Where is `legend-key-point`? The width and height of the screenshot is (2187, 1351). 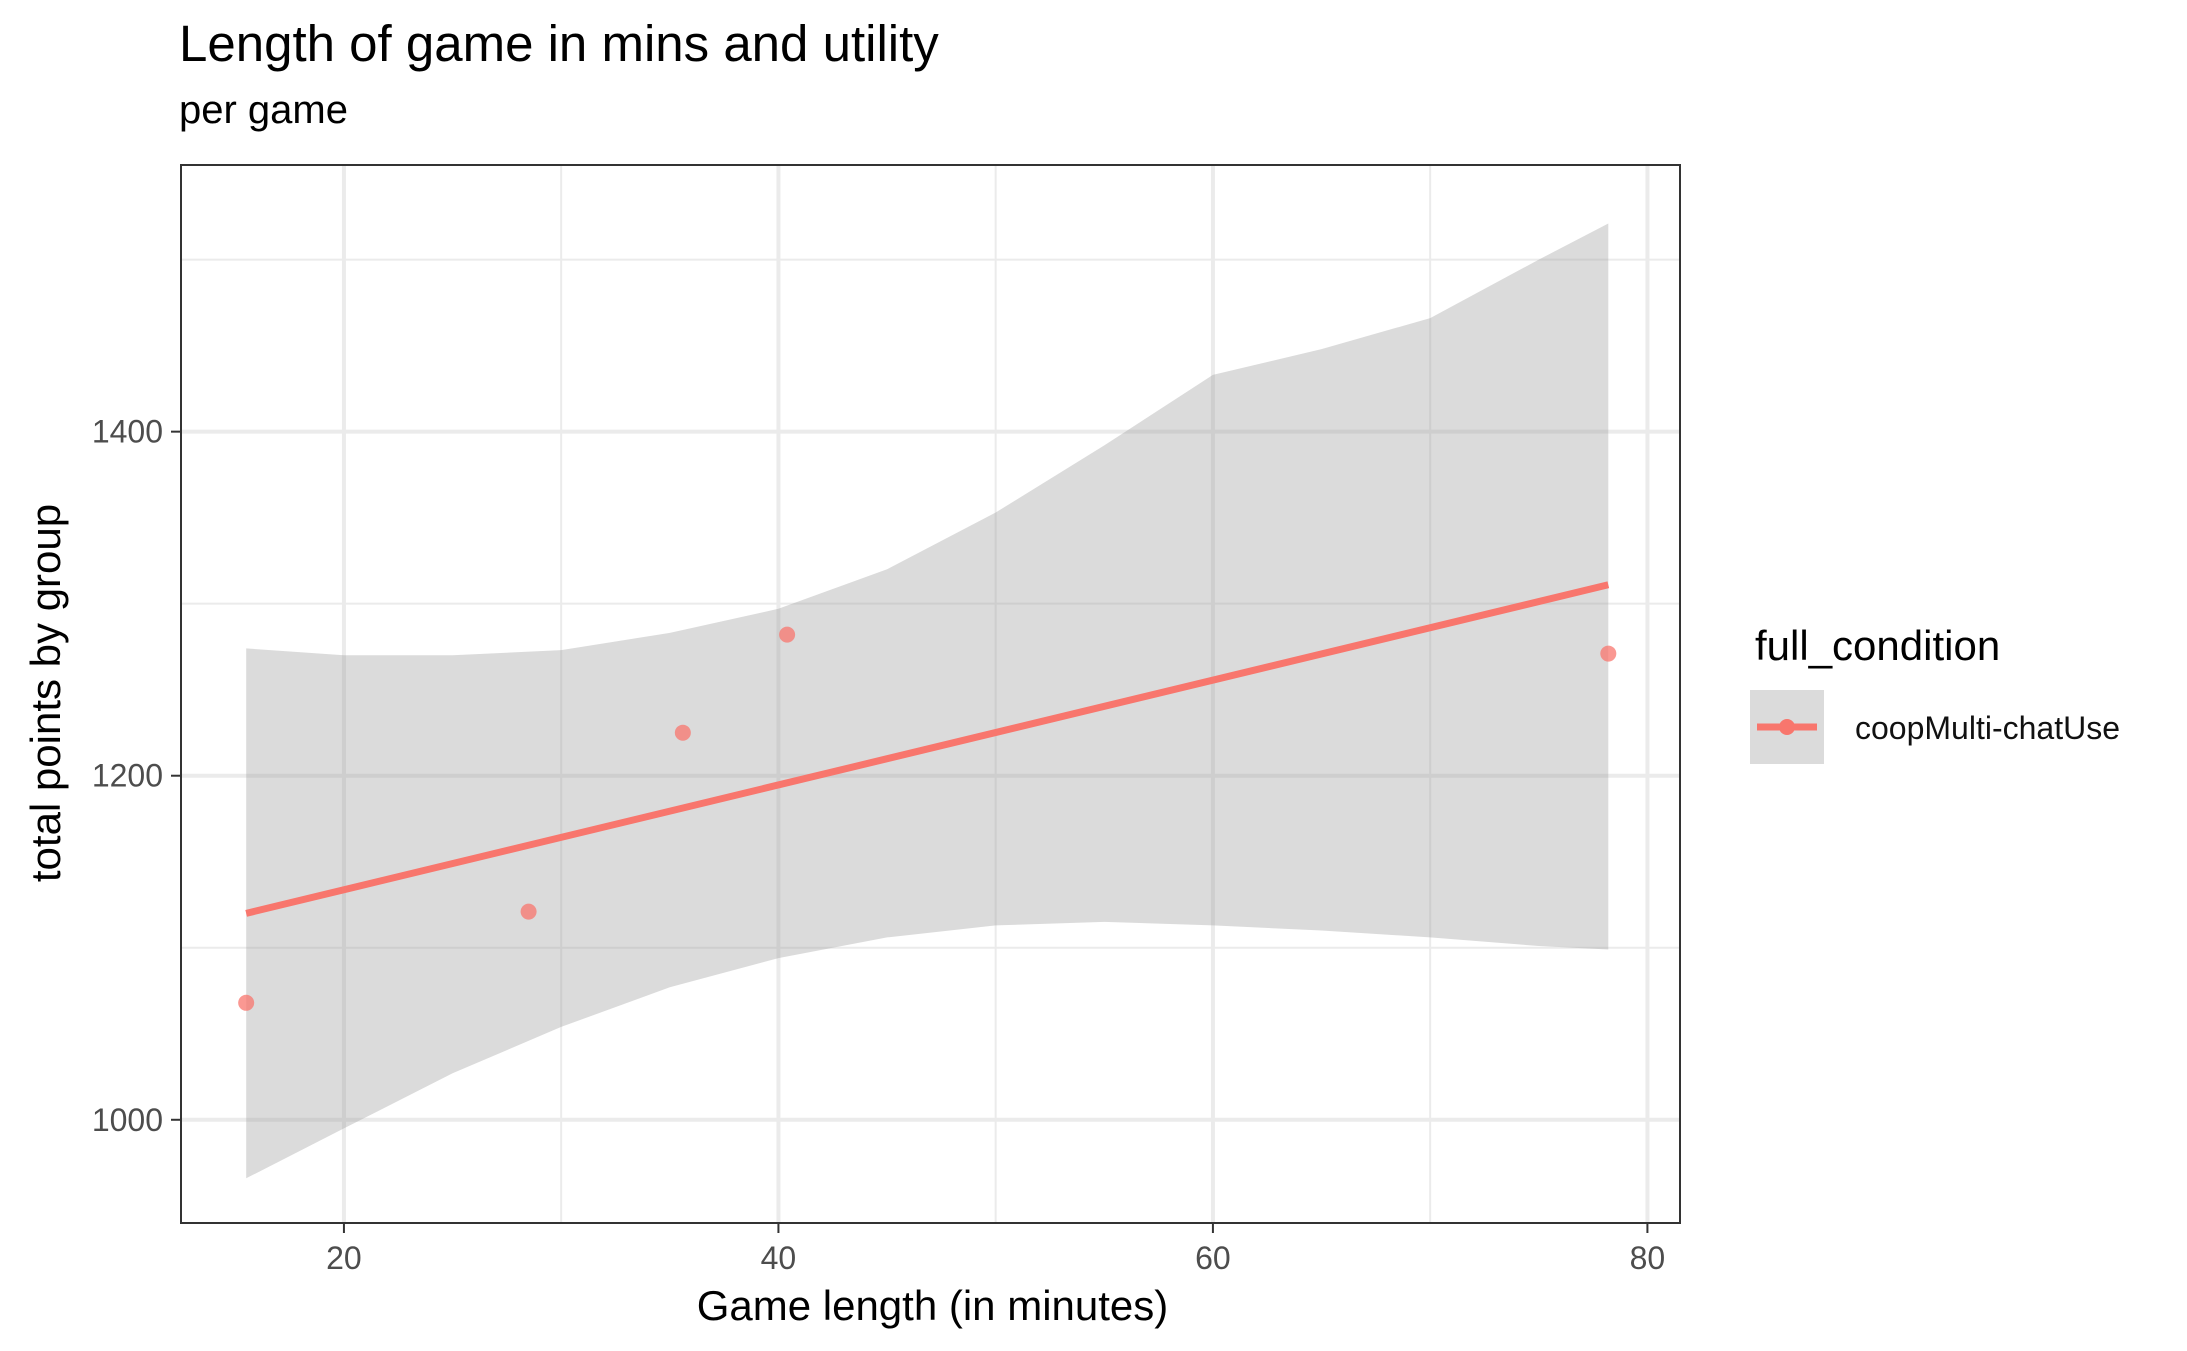 legend-key-point is located at coordinates (1787, 727).